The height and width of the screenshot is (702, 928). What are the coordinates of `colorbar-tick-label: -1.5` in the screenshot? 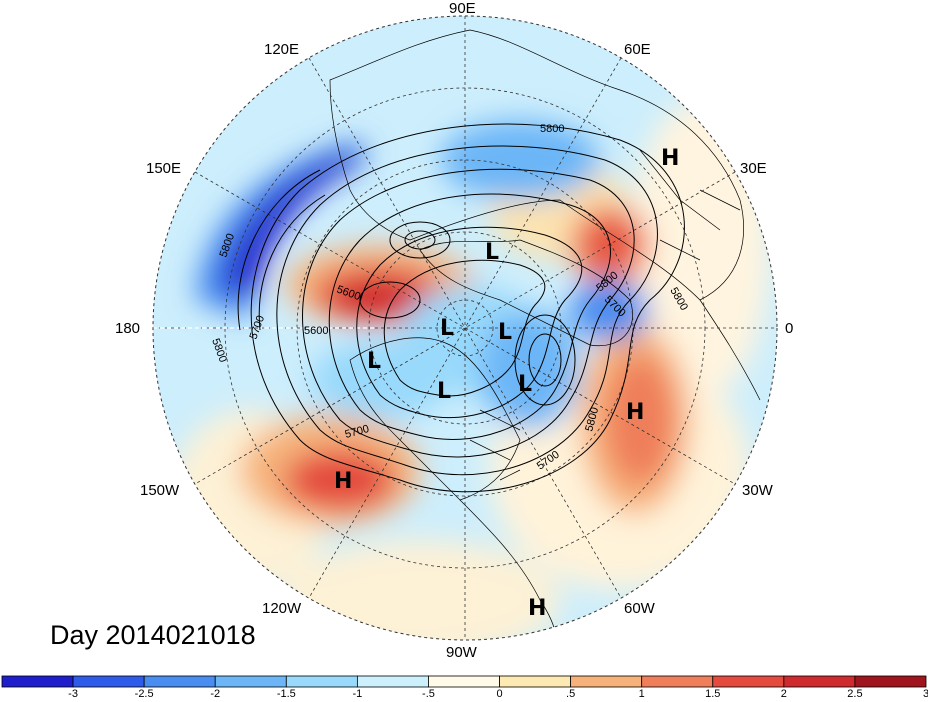 It's located at (286, 694).